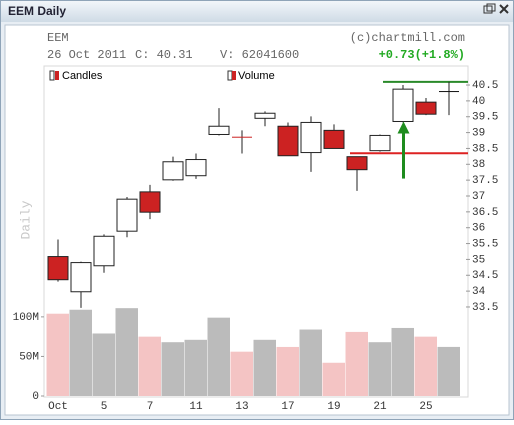  What do you see at coordinates (485, 118) in the screenshot?
I see `y-tick-label: 39.5` at bounding box center [485, 118].